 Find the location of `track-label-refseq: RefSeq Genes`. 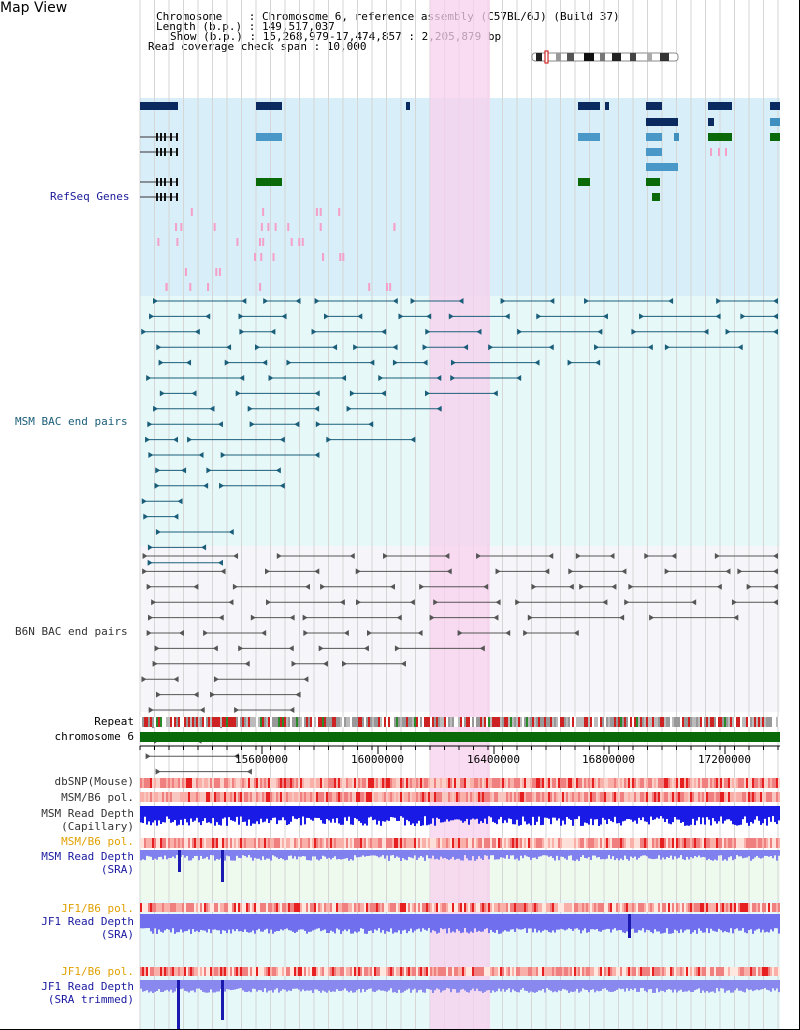

track-label-refseq: RefSeq Genes is located at coordinates (90, 196).